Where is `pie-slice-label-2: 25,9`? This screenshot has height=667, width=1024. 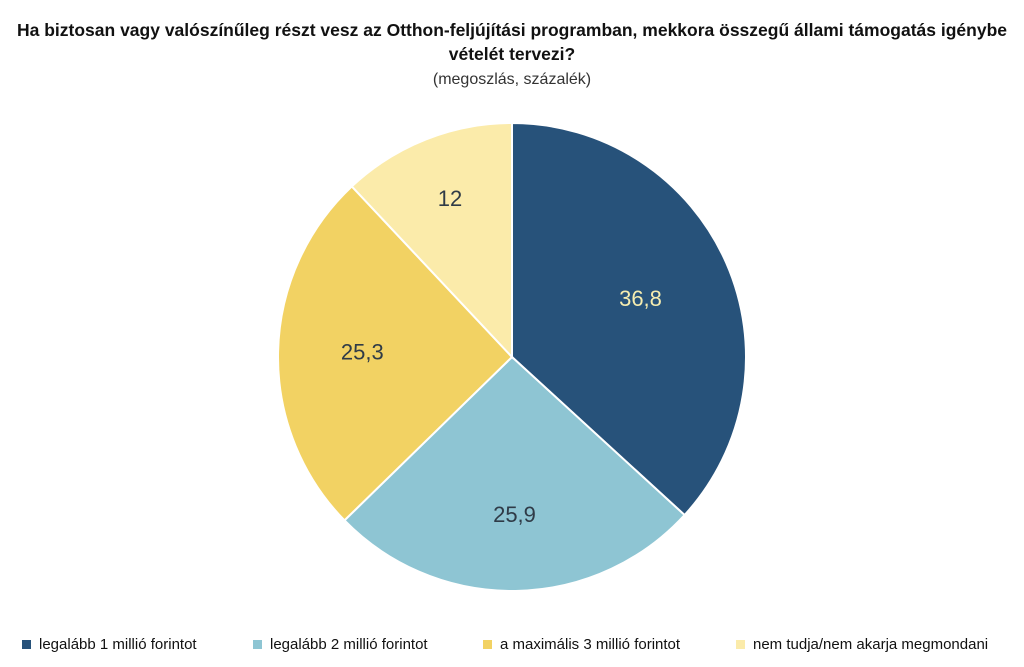 pie-slice-label-2: 25,9 is located at coordinates (514, 514).